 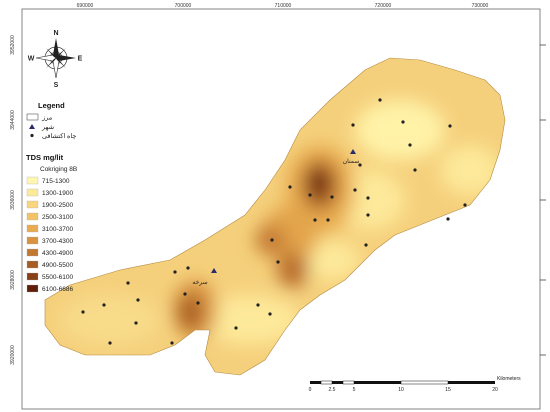 What do you see at coordinates (543, 200) in the screenshot?
I see `right-edge-ticks` at bounding box center [543, 200].